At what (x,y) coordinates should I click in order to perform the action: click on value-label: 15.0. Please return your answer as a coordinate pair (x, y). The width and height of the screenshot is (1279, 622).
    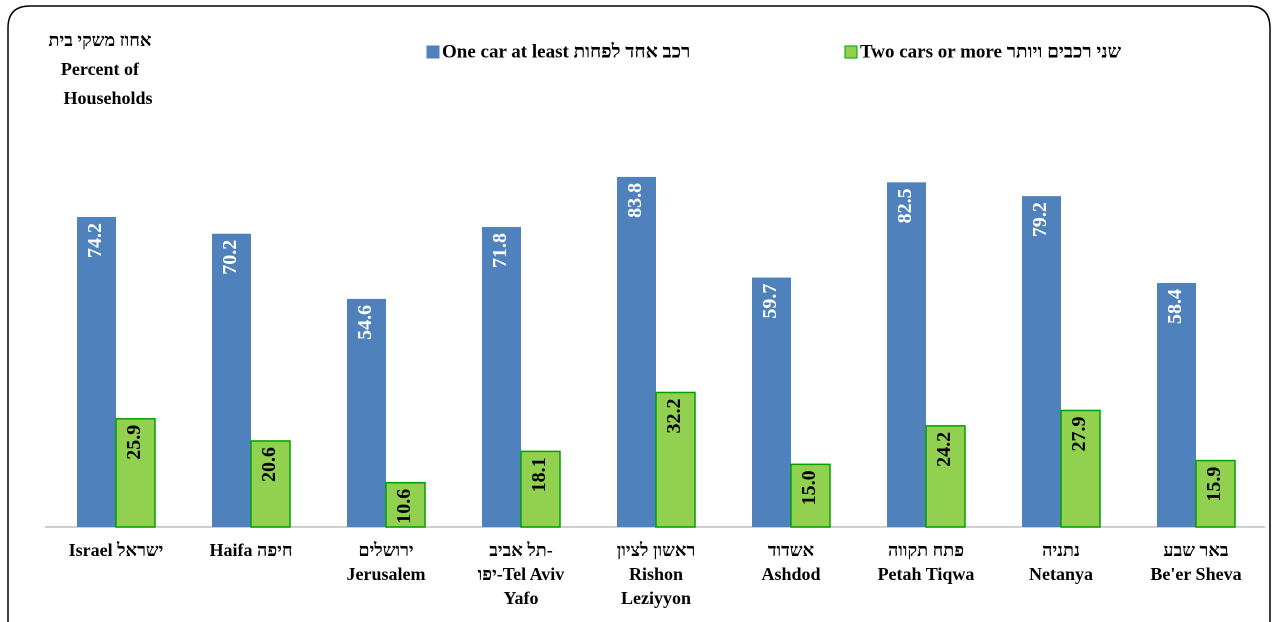
    Looking at the image, I should click on (809, 487).